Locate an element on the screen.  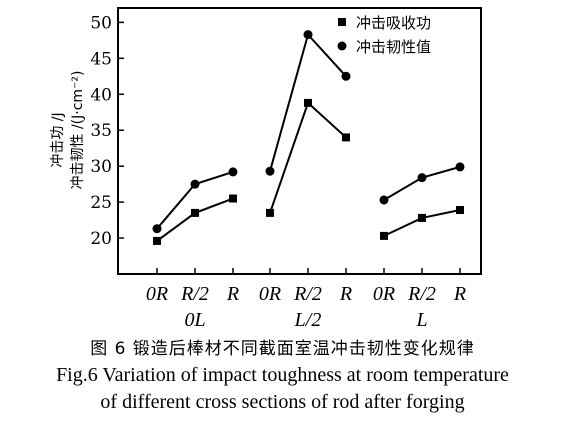
legend-label: 冲击吸收功 is located at coordinates (393, 23).